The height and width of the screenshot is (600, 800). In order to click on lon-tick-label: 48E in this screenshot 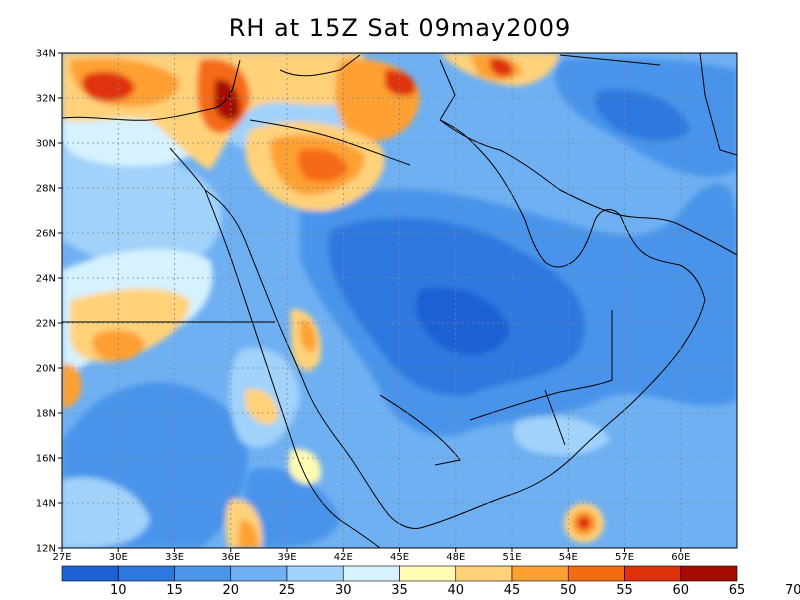, I will do `click(455, 557)`.